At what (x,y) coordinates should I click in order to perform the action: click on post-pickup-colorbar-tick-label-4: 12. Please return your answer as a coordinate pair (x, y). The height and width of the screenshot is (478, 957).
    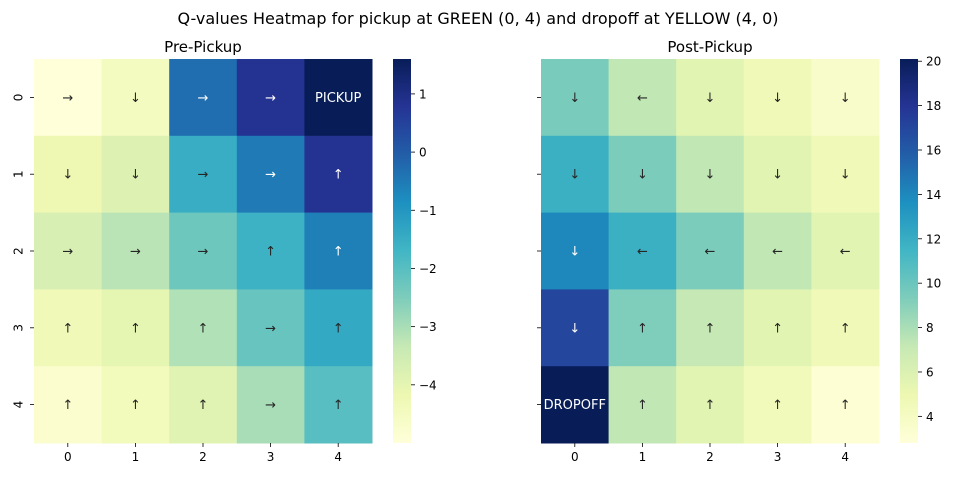
    Looking at the image, I should click on (933, 239).